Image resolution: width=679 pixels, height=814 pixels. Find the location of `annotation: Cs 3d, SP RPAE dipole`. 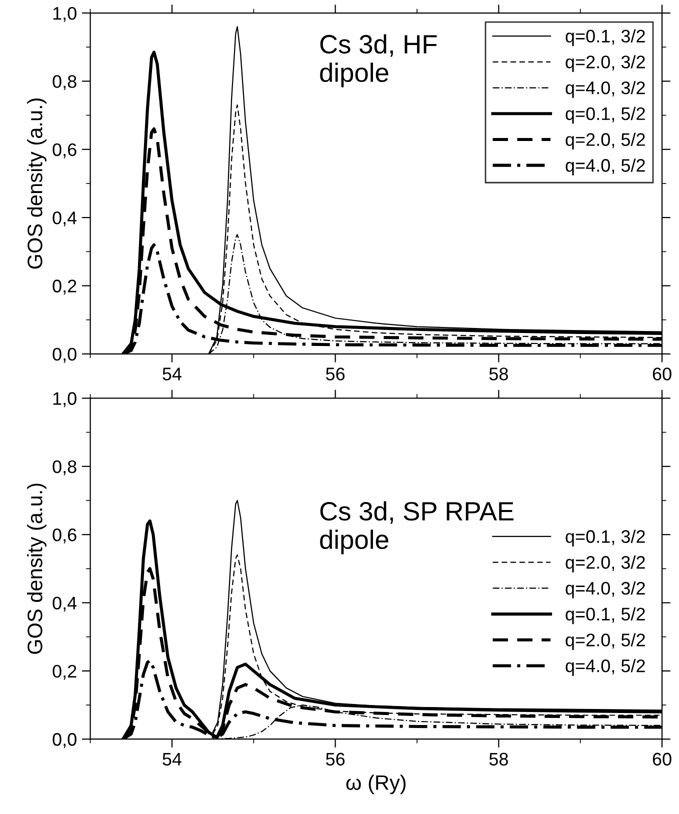

annotation: Cs 3d, SP RPAE dipole is located at coordinates (417, 527).